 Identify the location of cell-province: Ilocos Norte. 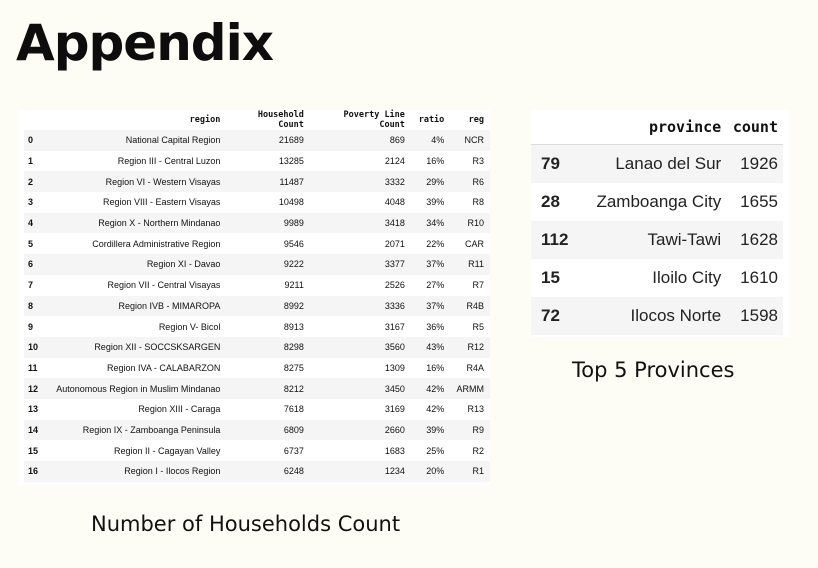
(656, 316).